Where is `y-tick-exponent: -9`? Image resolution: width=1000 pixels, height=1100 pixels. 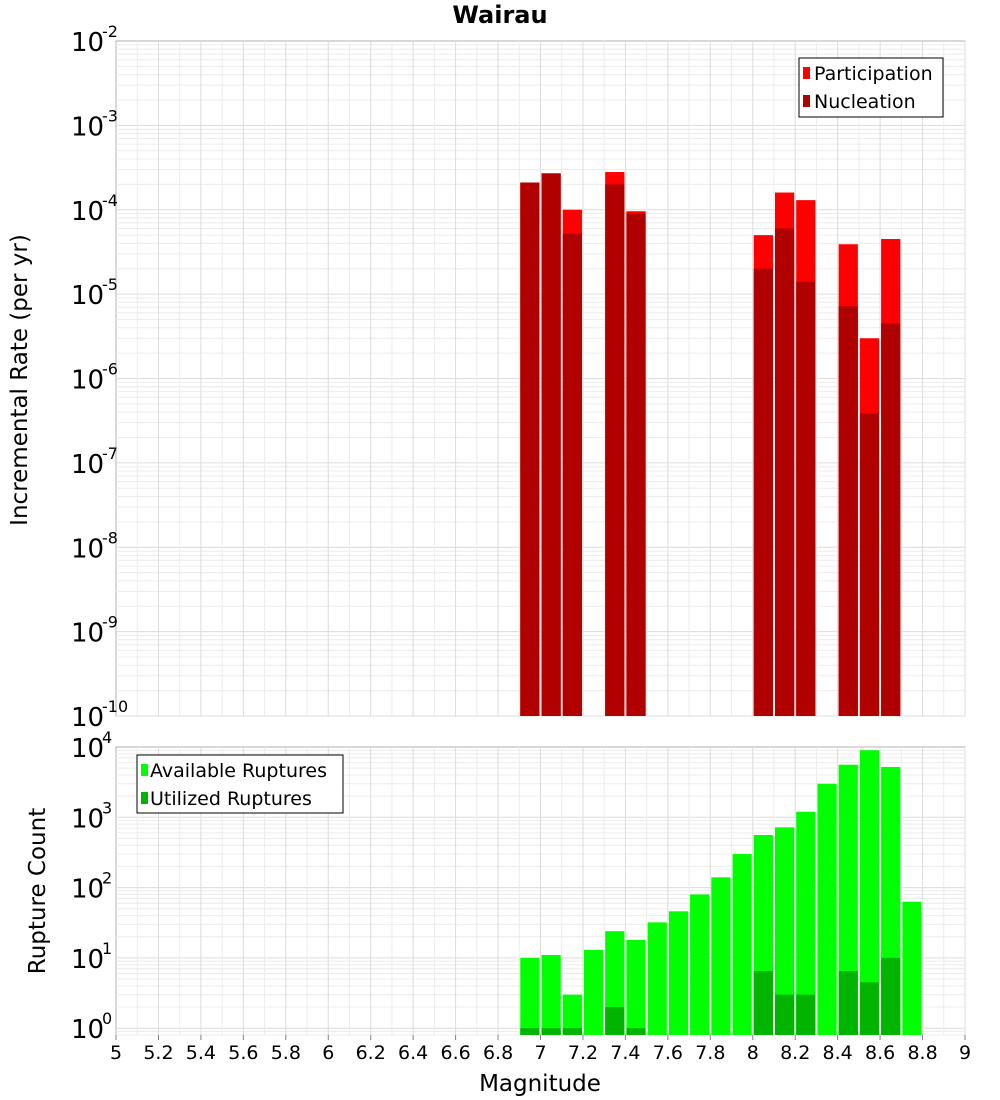 y-tick-exponent: -9 is located at coordinates (110, 622).